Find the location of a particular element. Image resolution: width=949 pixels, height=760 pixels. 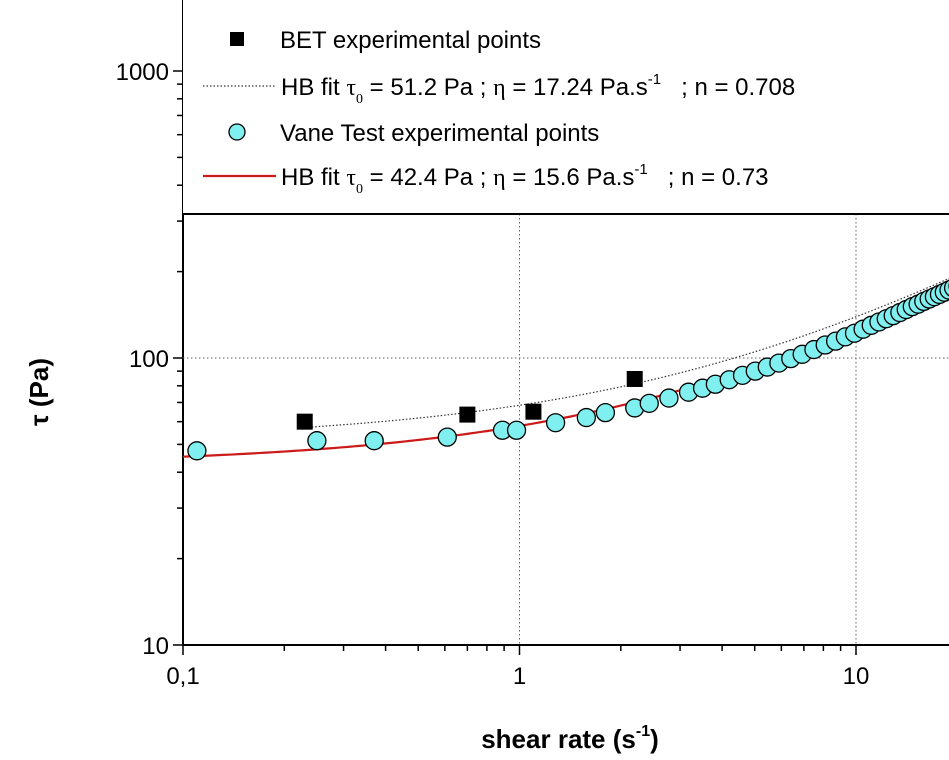

legend-label-bet-fit-part: = 51.2 Pa ; is located at coordinates (428, 87).